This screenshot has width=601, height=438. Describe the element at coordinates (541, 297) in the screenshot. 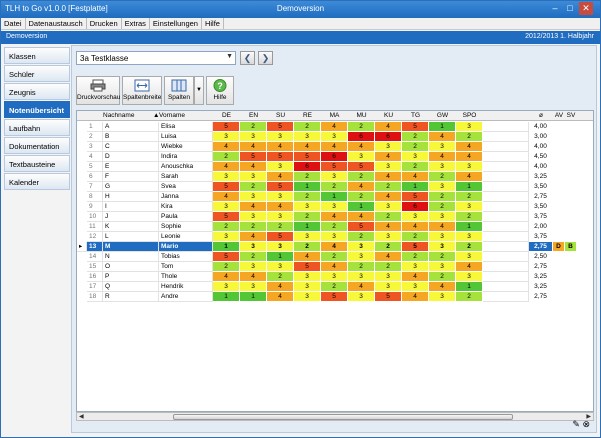

I see `cell-average: 2,75` at that location.